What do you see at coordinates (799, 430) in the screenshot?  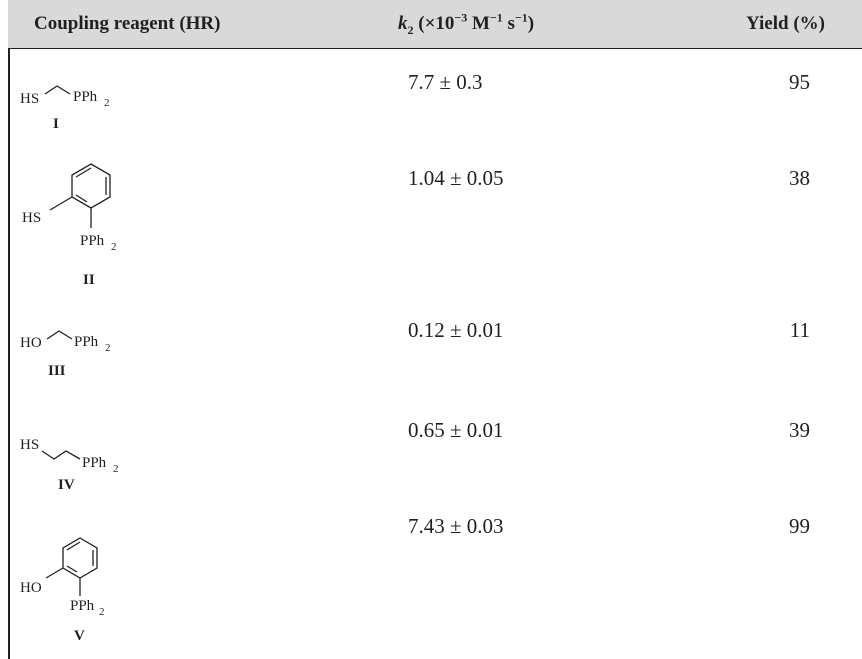 I see `yield-value: 39` at bounding box center [799, 430].